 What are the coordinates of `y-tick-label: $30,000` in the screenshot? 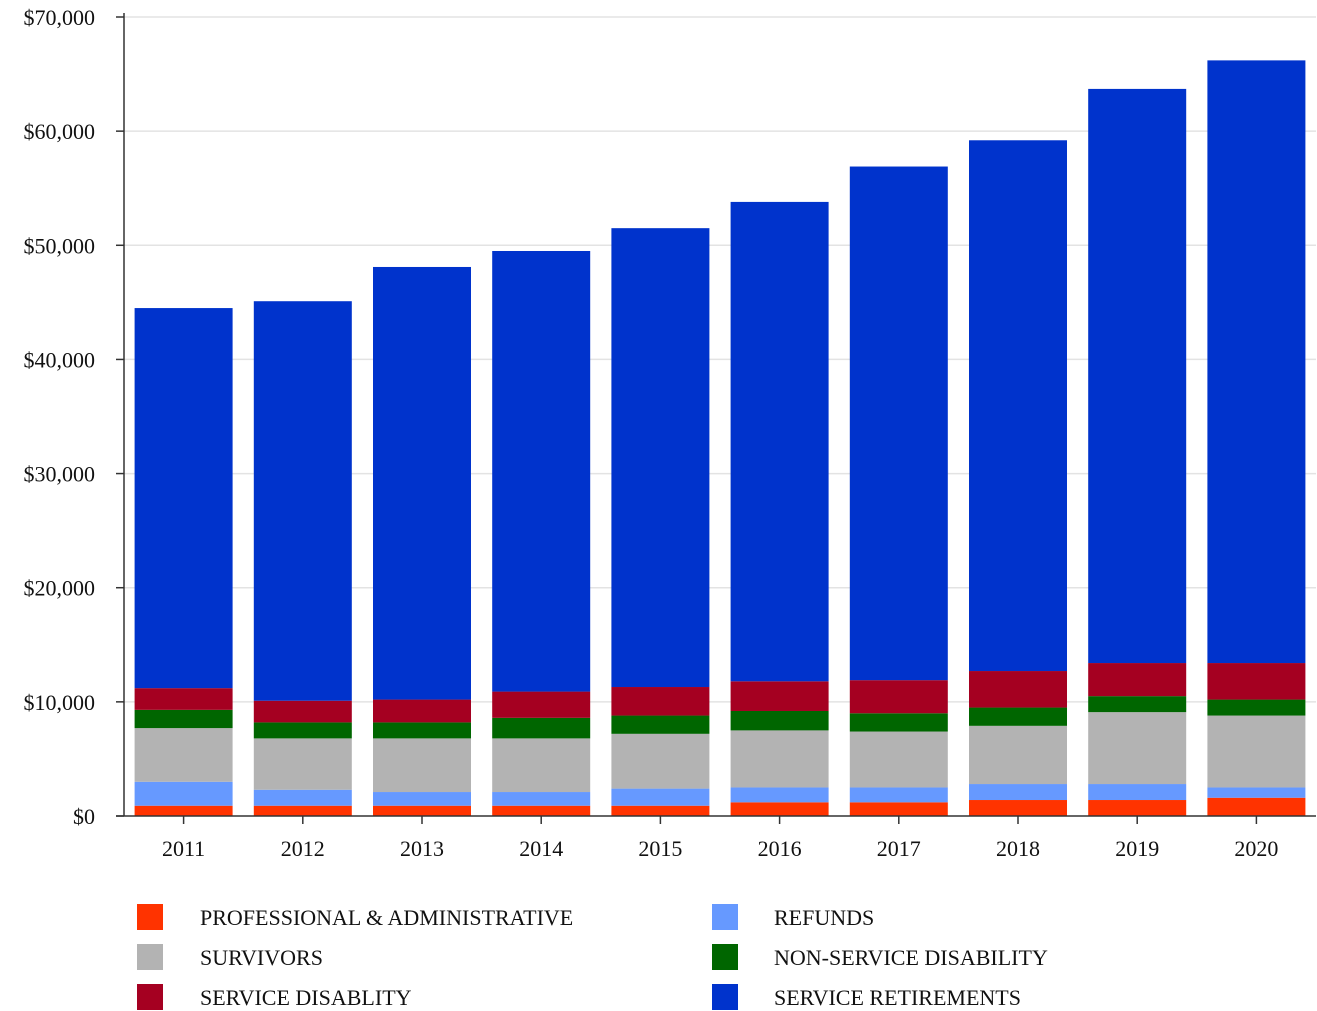 It's located at (60, 474).